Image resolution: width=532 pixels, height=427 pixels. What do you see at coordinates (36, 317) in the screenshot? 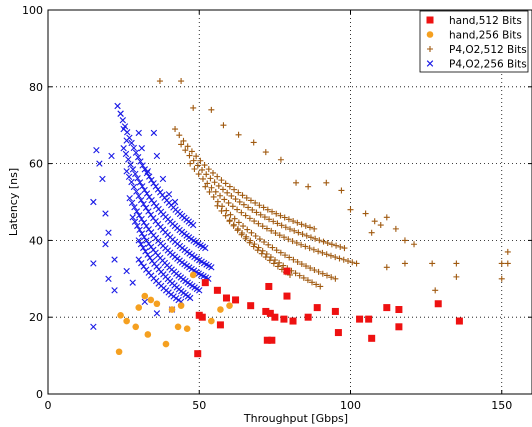
I see `y-tick-label: 20` at bounding box center [36, 317].